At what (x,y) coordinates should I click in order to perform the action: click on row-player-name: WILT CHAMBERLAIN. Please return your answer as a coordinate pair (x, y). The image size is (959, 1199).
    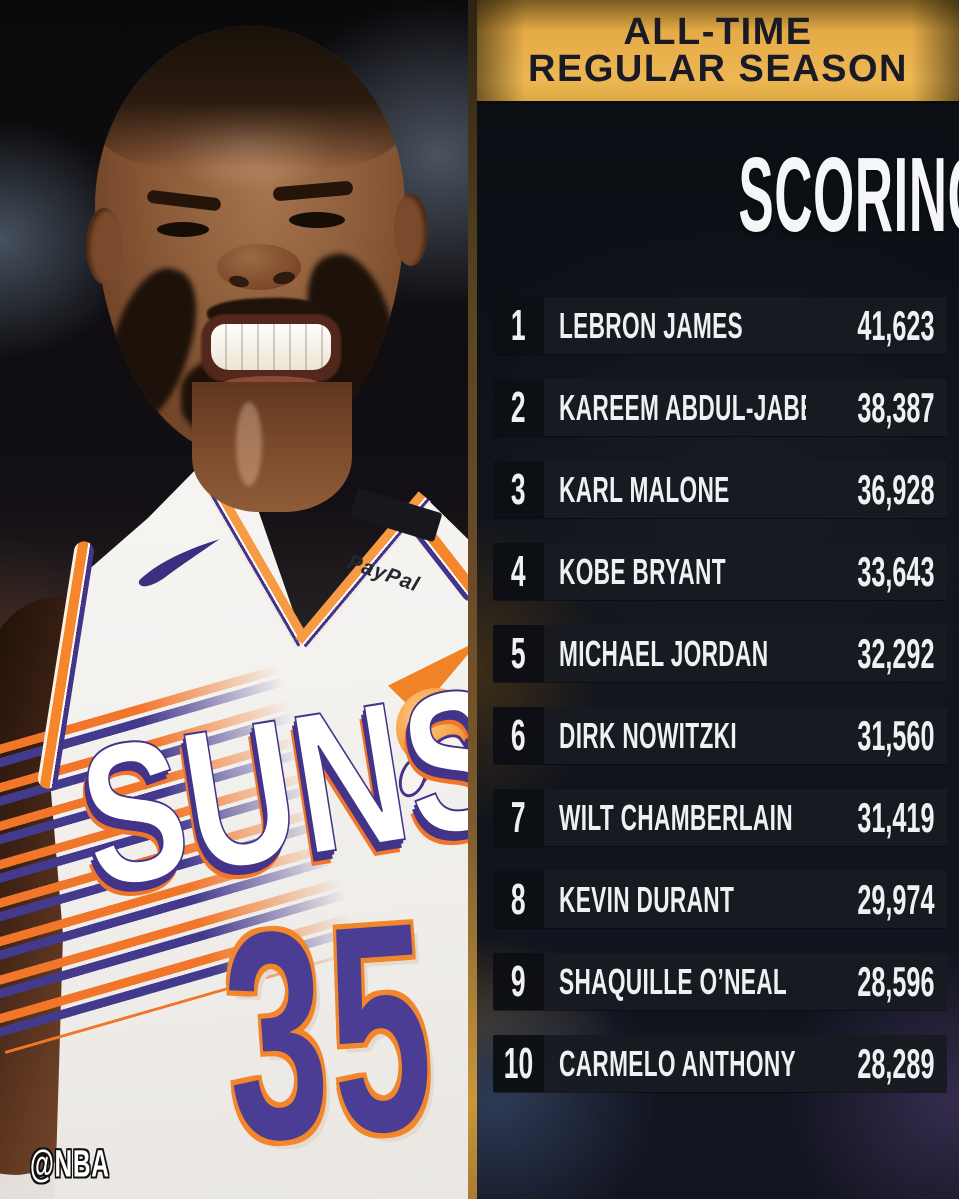
    Looking at the image, I should click on (676, 817).